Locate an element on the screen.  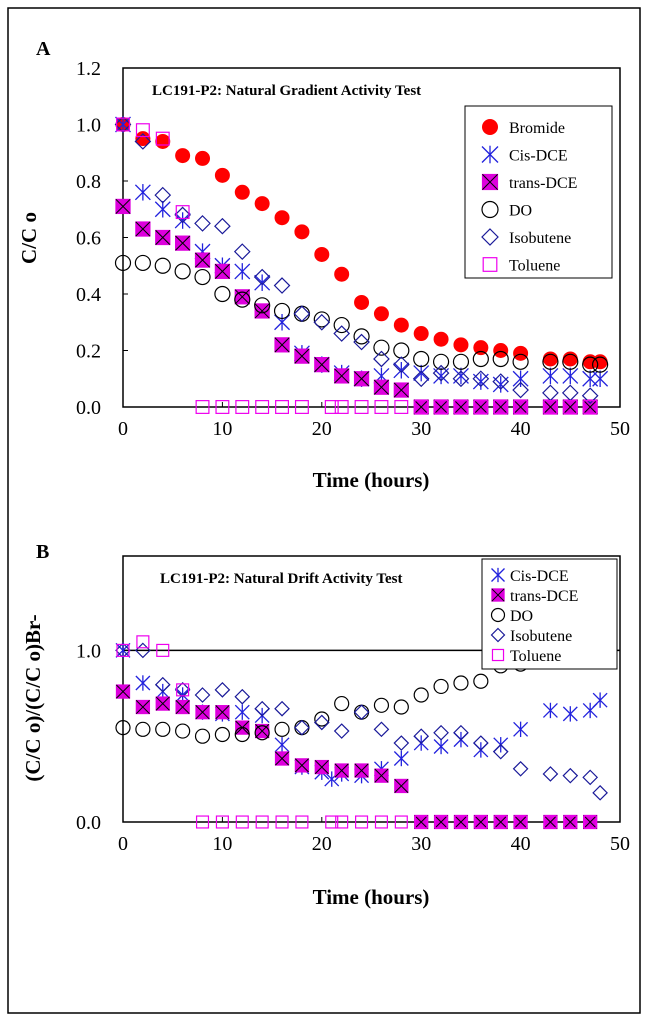
panel-b-x-tick-label: 20 is located at coordinates (322, 844).